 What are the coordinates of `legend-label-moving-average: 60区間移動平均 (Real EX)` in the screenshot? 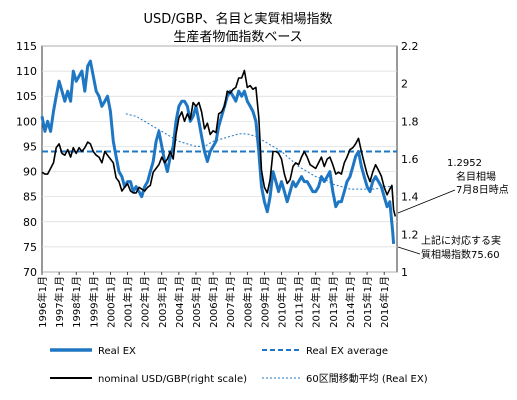 It's located at (367, 378).